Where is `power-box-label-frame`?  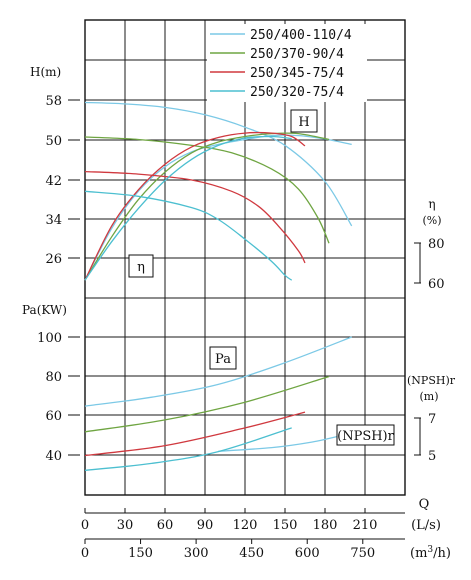
power-box-label-frame is located at coordinates (223, 358).